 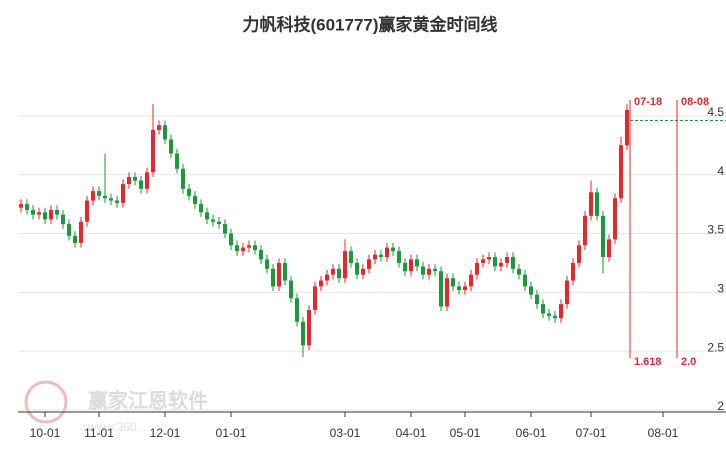 I want to click on time-line-ratio: 2.0, so click(x=688, y=362).